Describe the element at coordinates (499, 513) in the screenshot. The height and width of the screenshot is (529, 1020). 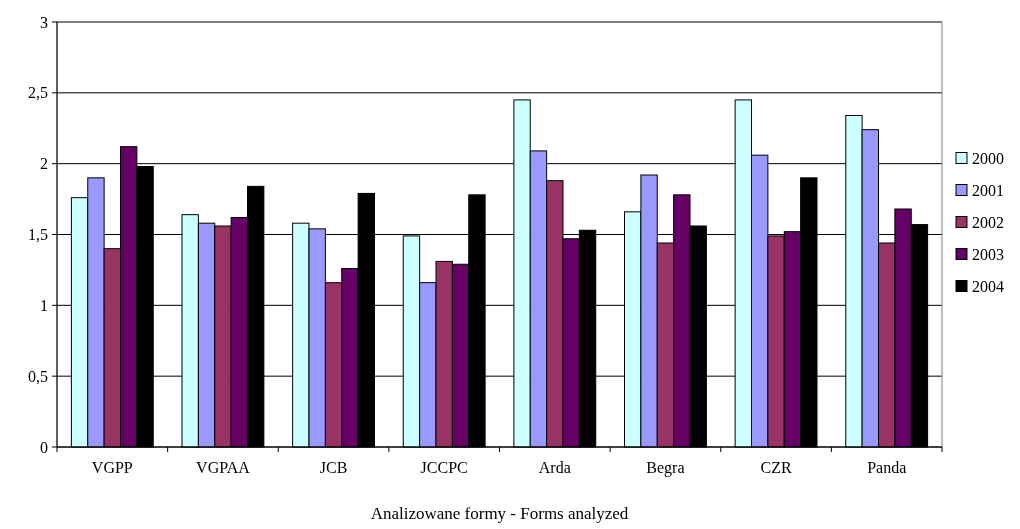
I see `x-axis-title: Analizowane formy - Forms analyzed` at that location.